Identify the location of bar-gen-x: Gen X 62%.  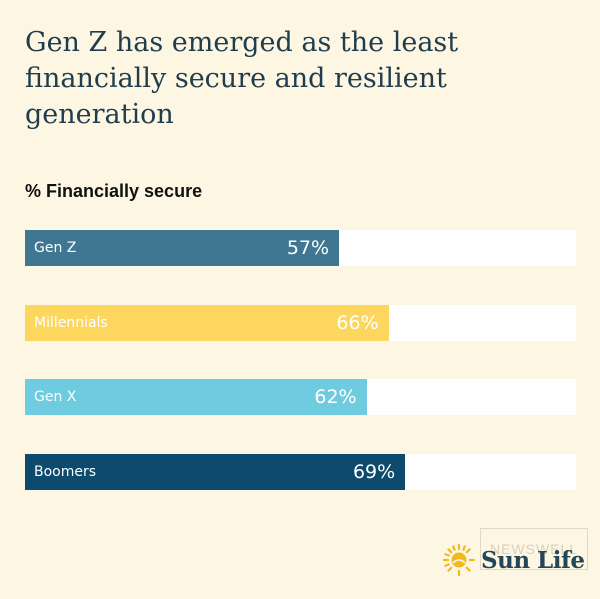
(196, 397).